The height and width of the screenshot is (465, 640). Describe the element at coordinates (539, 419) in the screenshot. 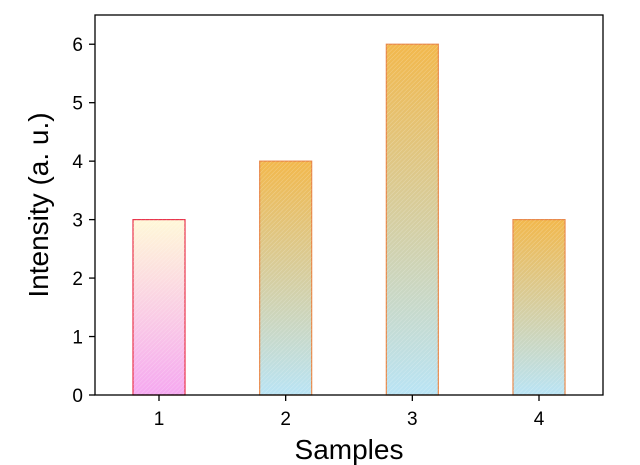

I see `x-tick-label: 4` at that location.